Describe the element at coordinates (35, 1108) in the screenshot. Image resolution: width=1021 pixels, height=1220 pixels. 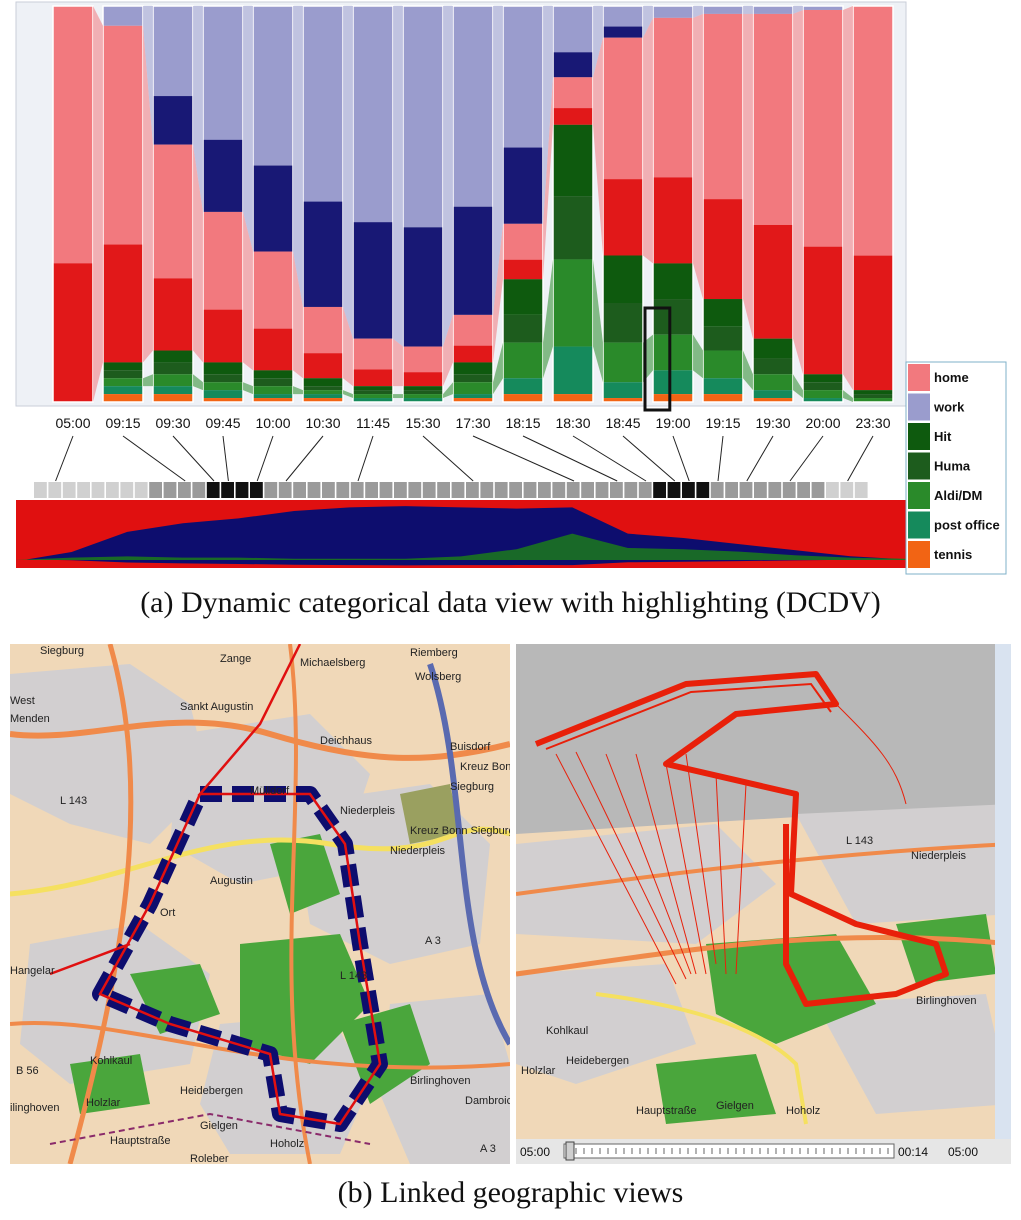
I see `map-label: ilinghoven` at that location.